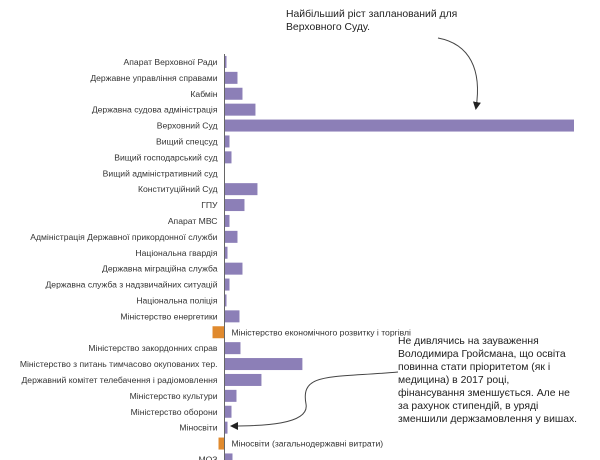 This screenshot has width=600, height=460. I want to click on category-label: Державне управління справами, so click(153, 78).